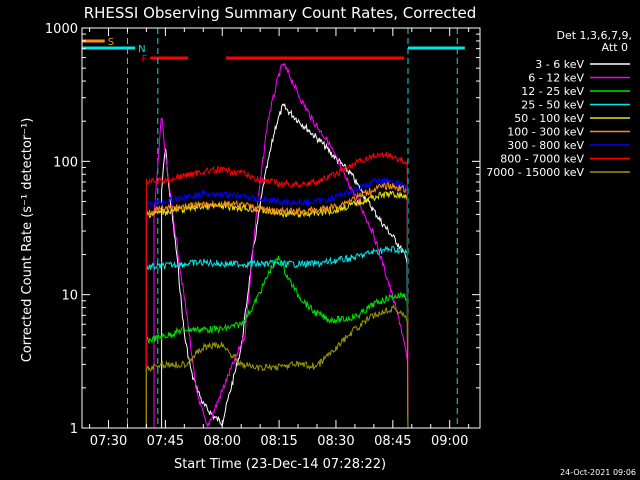  Describe the element at coordinates (61, 29) in the screenshot. I see `y-tick-label-3: 1000` at that location.